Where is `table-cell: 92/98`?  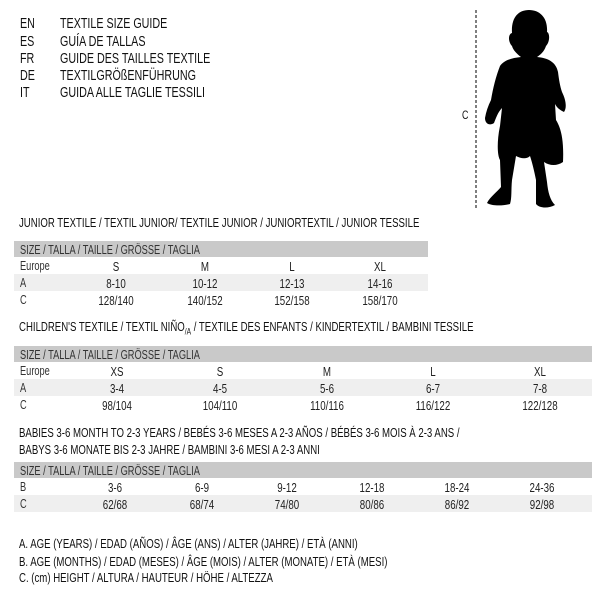
table-cell: 92/98 is located at coordinates (542, 505).